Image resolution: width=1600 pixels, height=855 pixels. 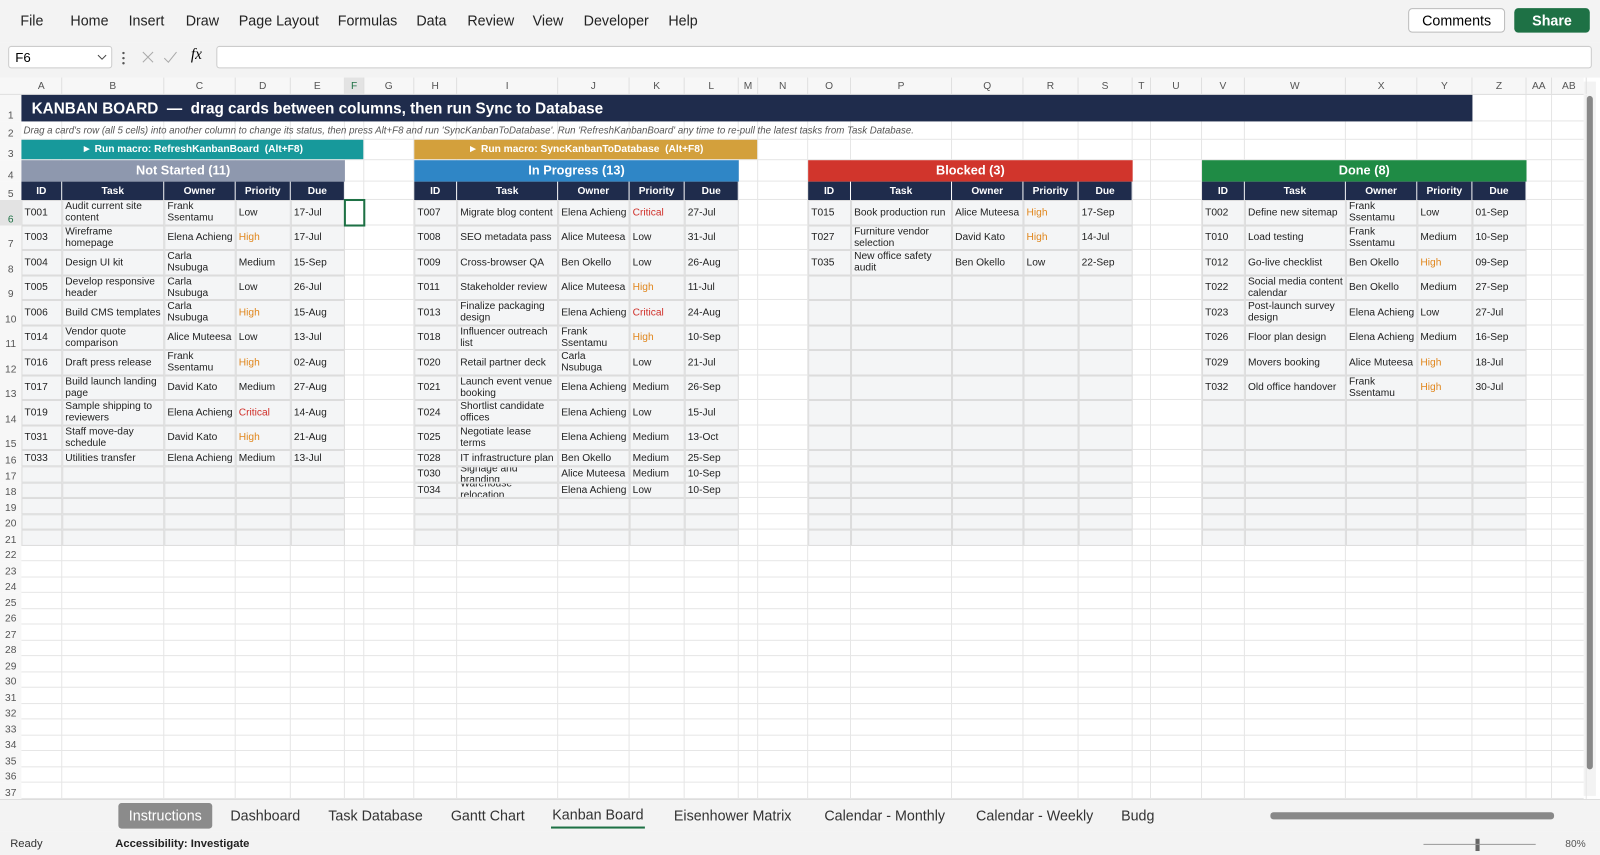 I want to click on row-header: 21, so click(x=11, y=537).